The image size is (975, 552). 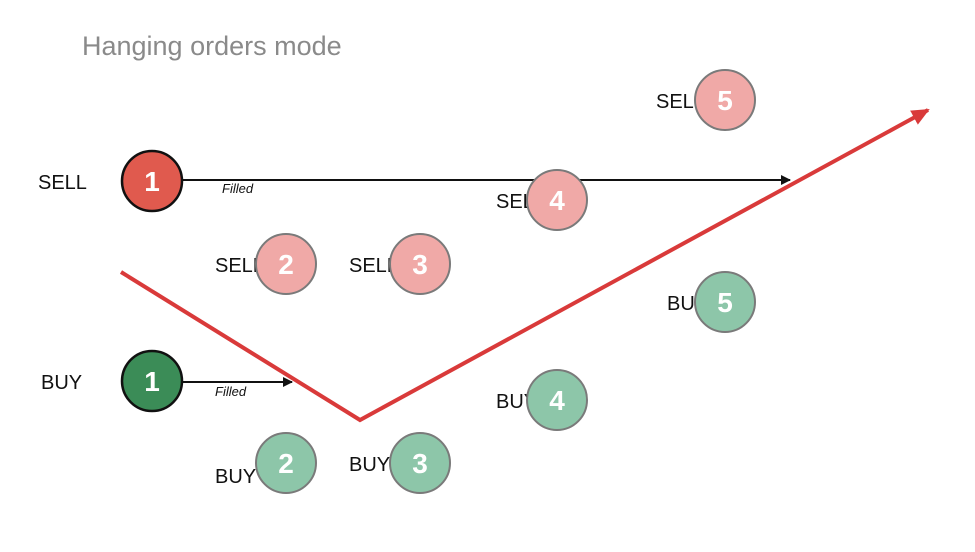 I want to click on sell-order-2: SELL 2, so click(x=266, y=264).